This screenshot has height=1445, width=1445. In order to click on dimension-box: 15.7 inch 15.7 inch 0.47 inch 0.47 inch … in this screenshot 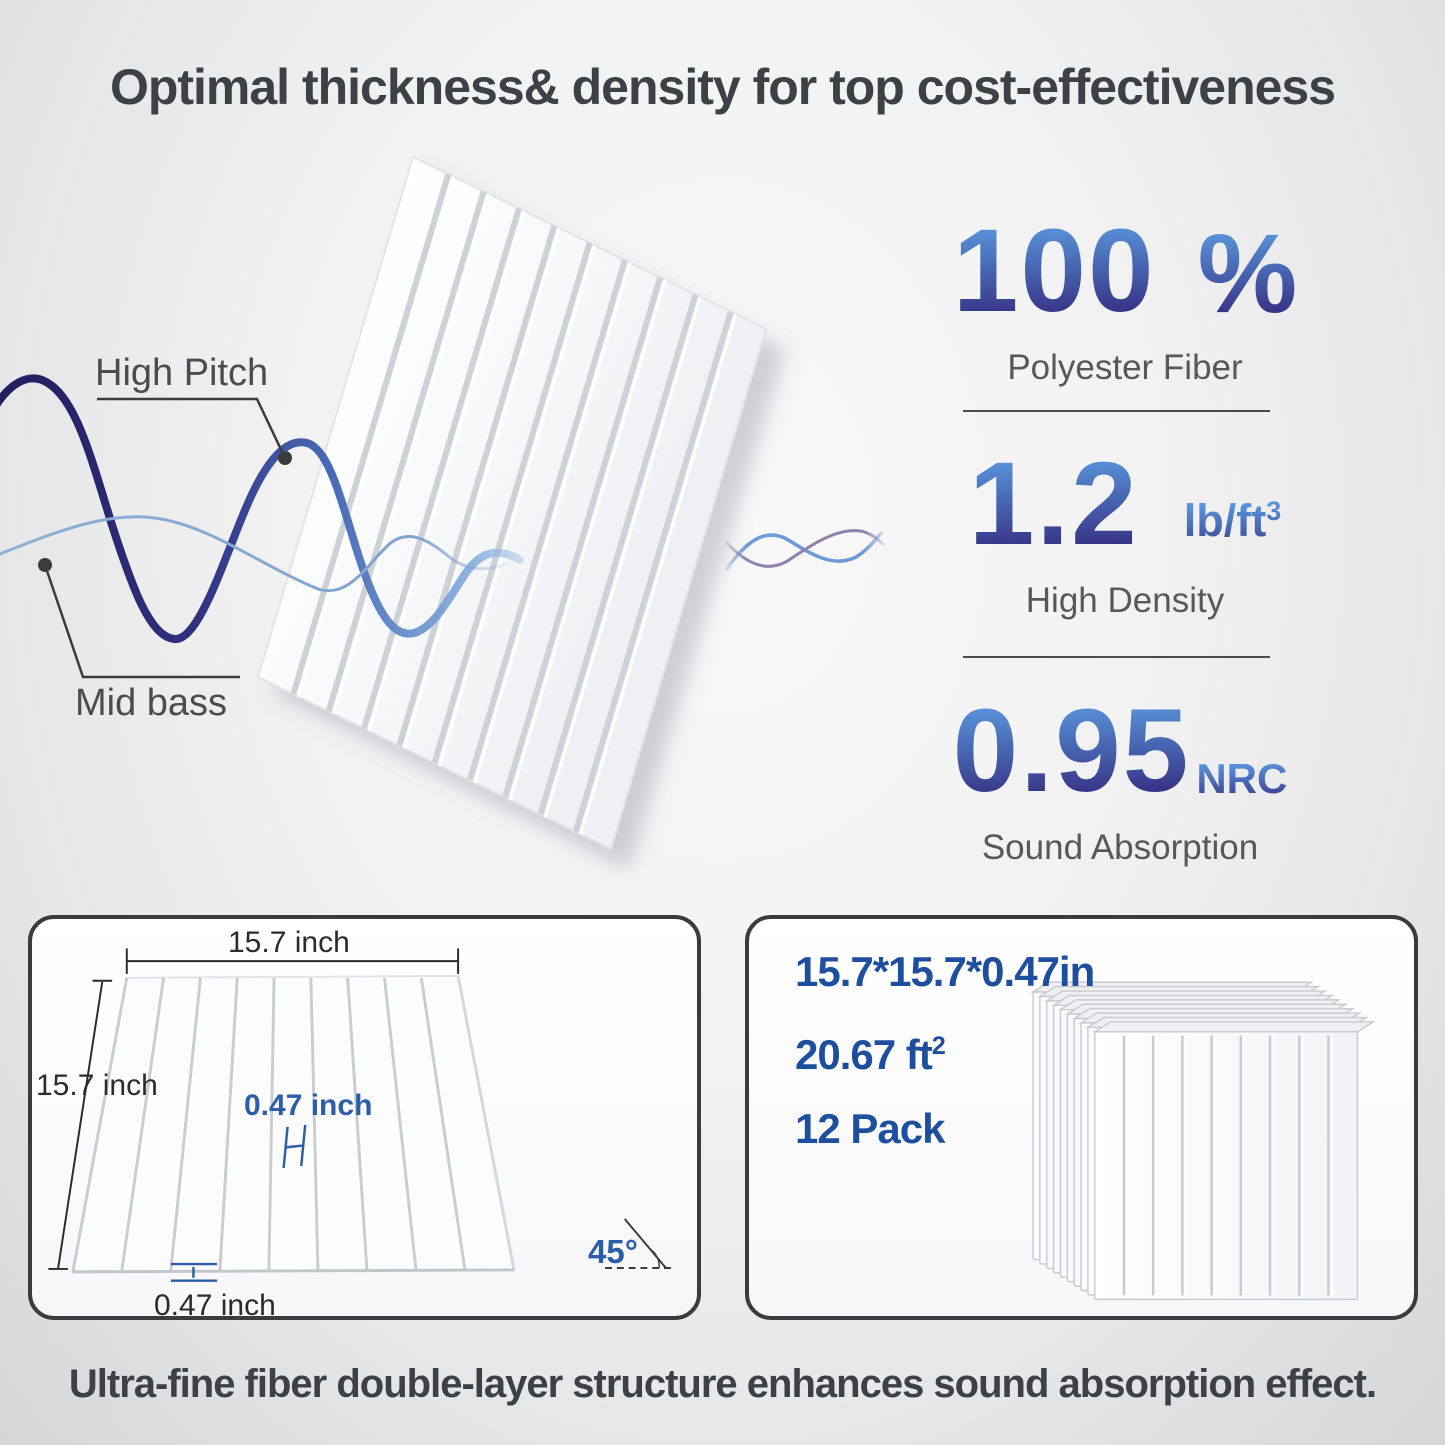, I will do `click(364, 1118)`.